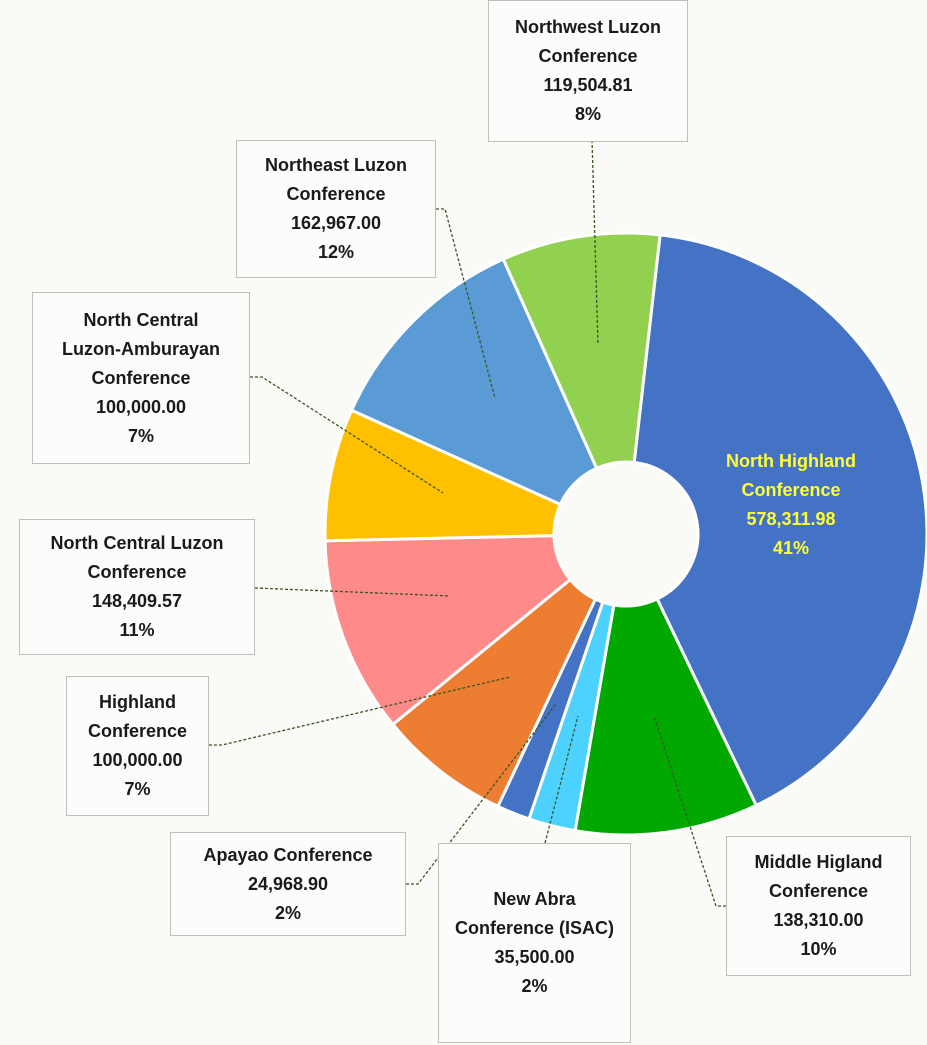 The width and height of the screenshot is (927, 1045). I want to click on value-label: 24,968.90, so click(288, 883).